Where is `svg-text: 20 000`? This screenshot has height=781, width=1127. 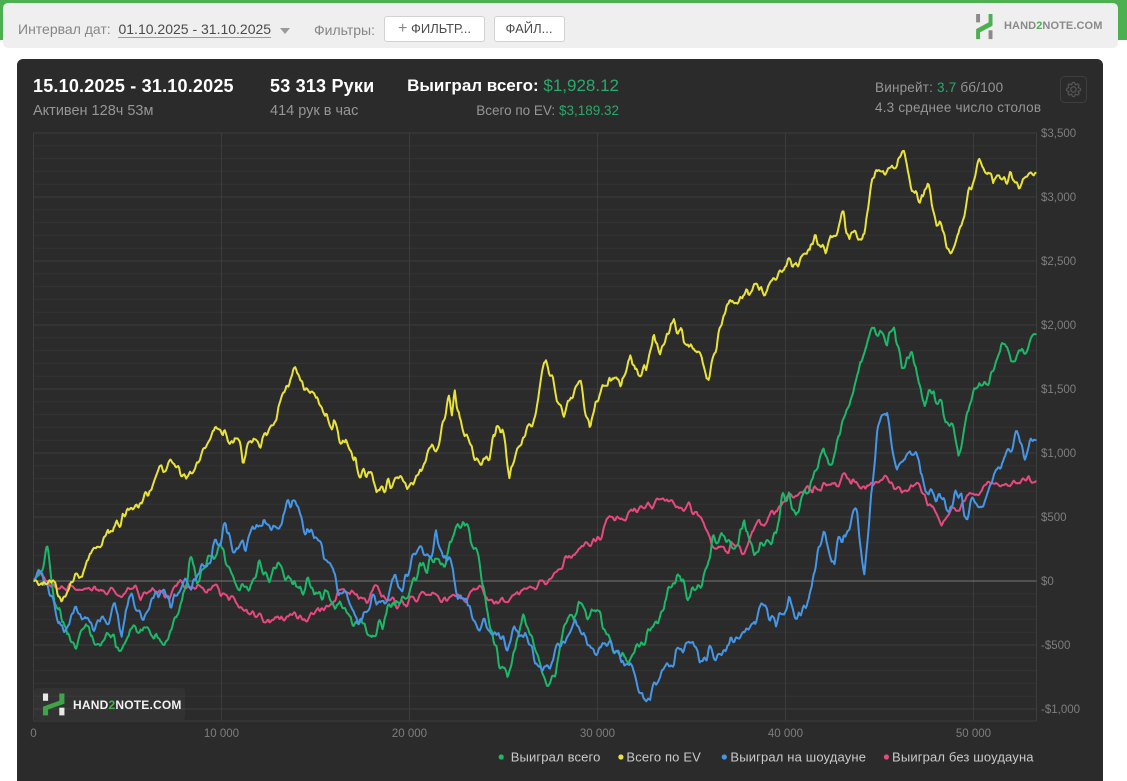
svg-text: 20 000 is located at coordinates (409, 734).